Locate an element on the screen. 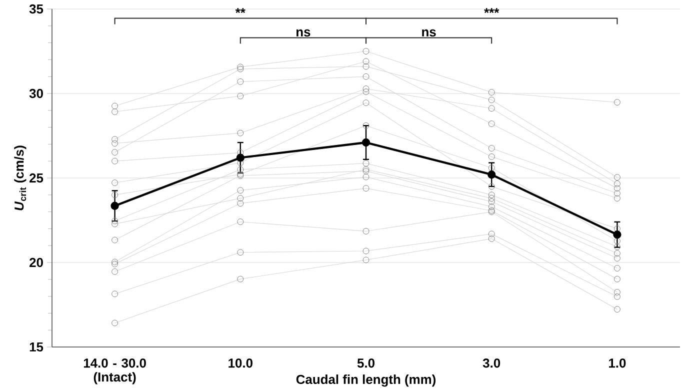  y-tick-label: 35 is located at coordinates (36, 9).